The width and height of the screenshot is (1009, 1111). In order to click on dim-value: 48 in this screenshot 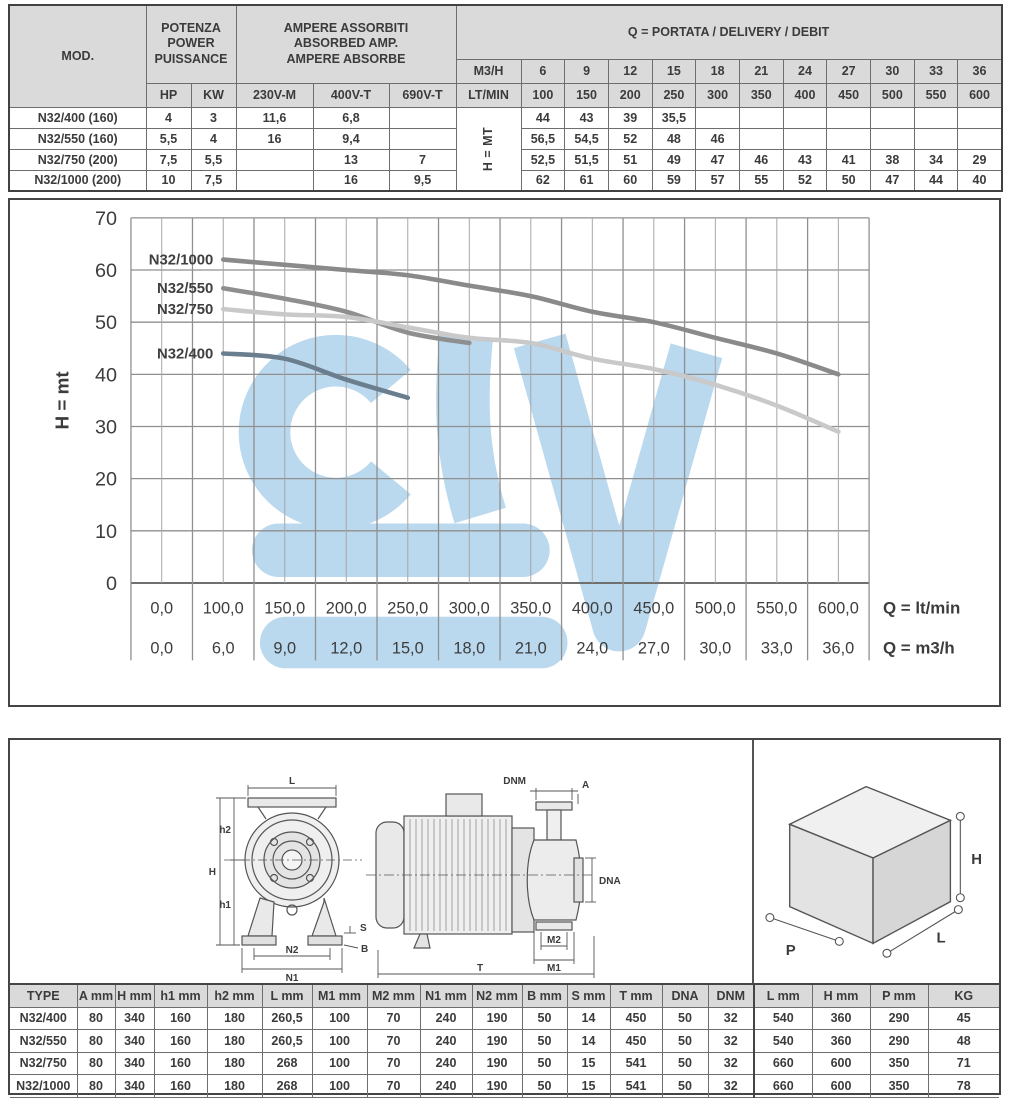, I will do `click(963, 1041)`.